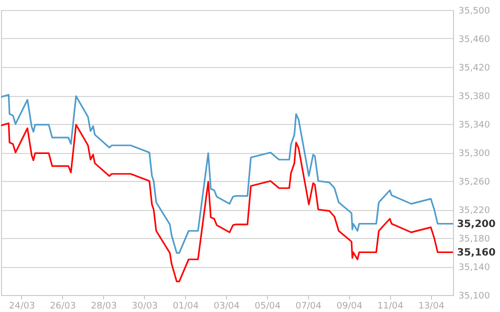  Describe the element at coordinates (474, 297) in the screenshot. I see `y-tick-label: 35,100` at that location.